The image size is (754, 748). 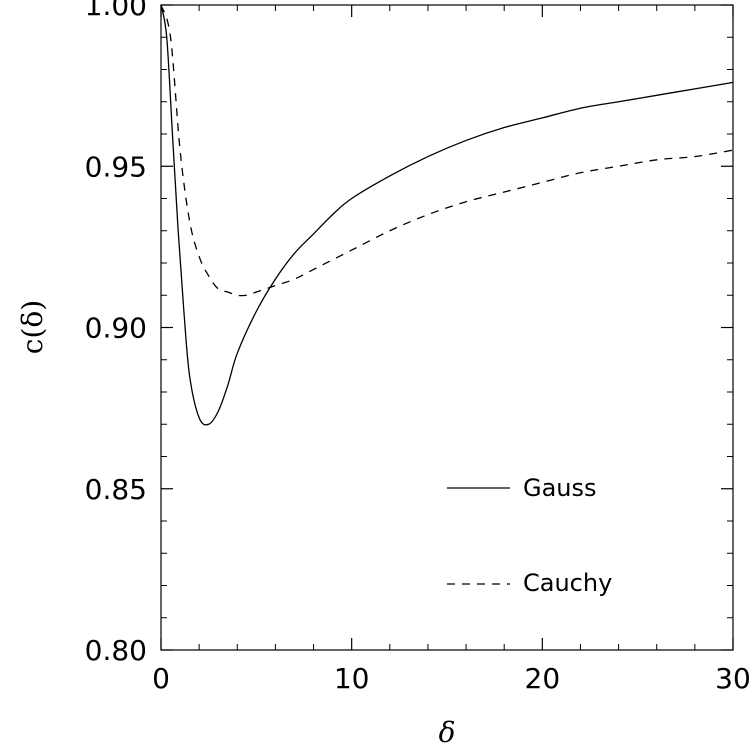 I want to click on y-axis-label: c(δ), so click(x=32, y=327).